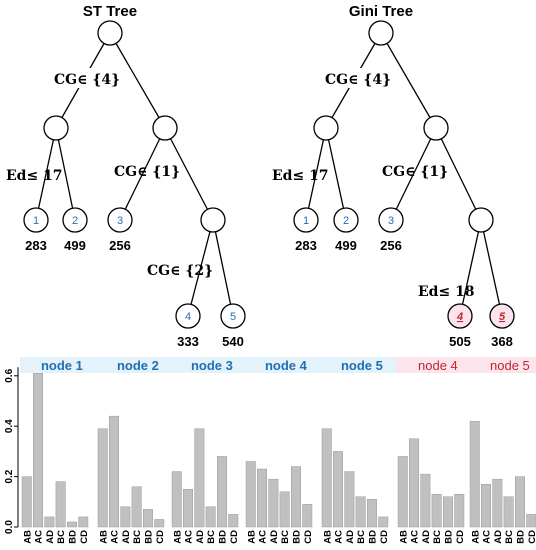 The width and height of the screenshot is (536, 550). I want to click on bar-y-axis: 0.0 0.2 0.4 0.6, so click(11, 450).